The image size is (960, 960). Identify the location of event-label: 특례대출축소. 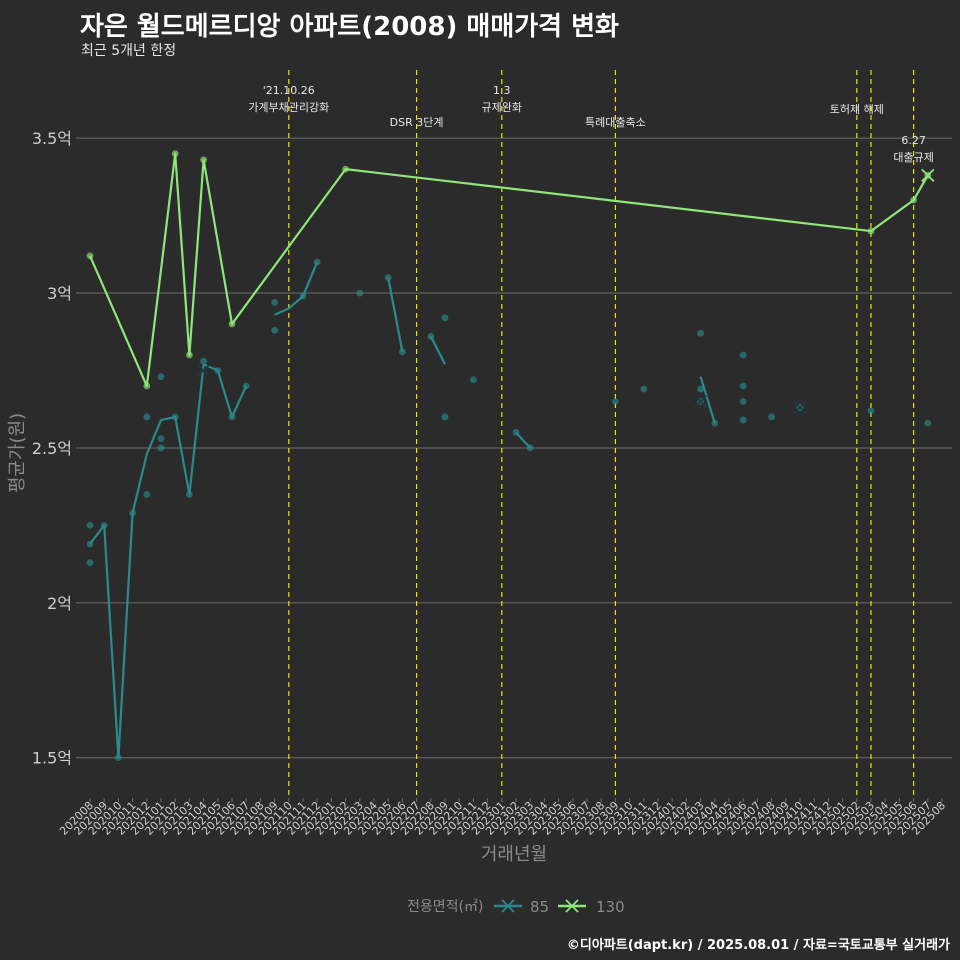
(615, 122).